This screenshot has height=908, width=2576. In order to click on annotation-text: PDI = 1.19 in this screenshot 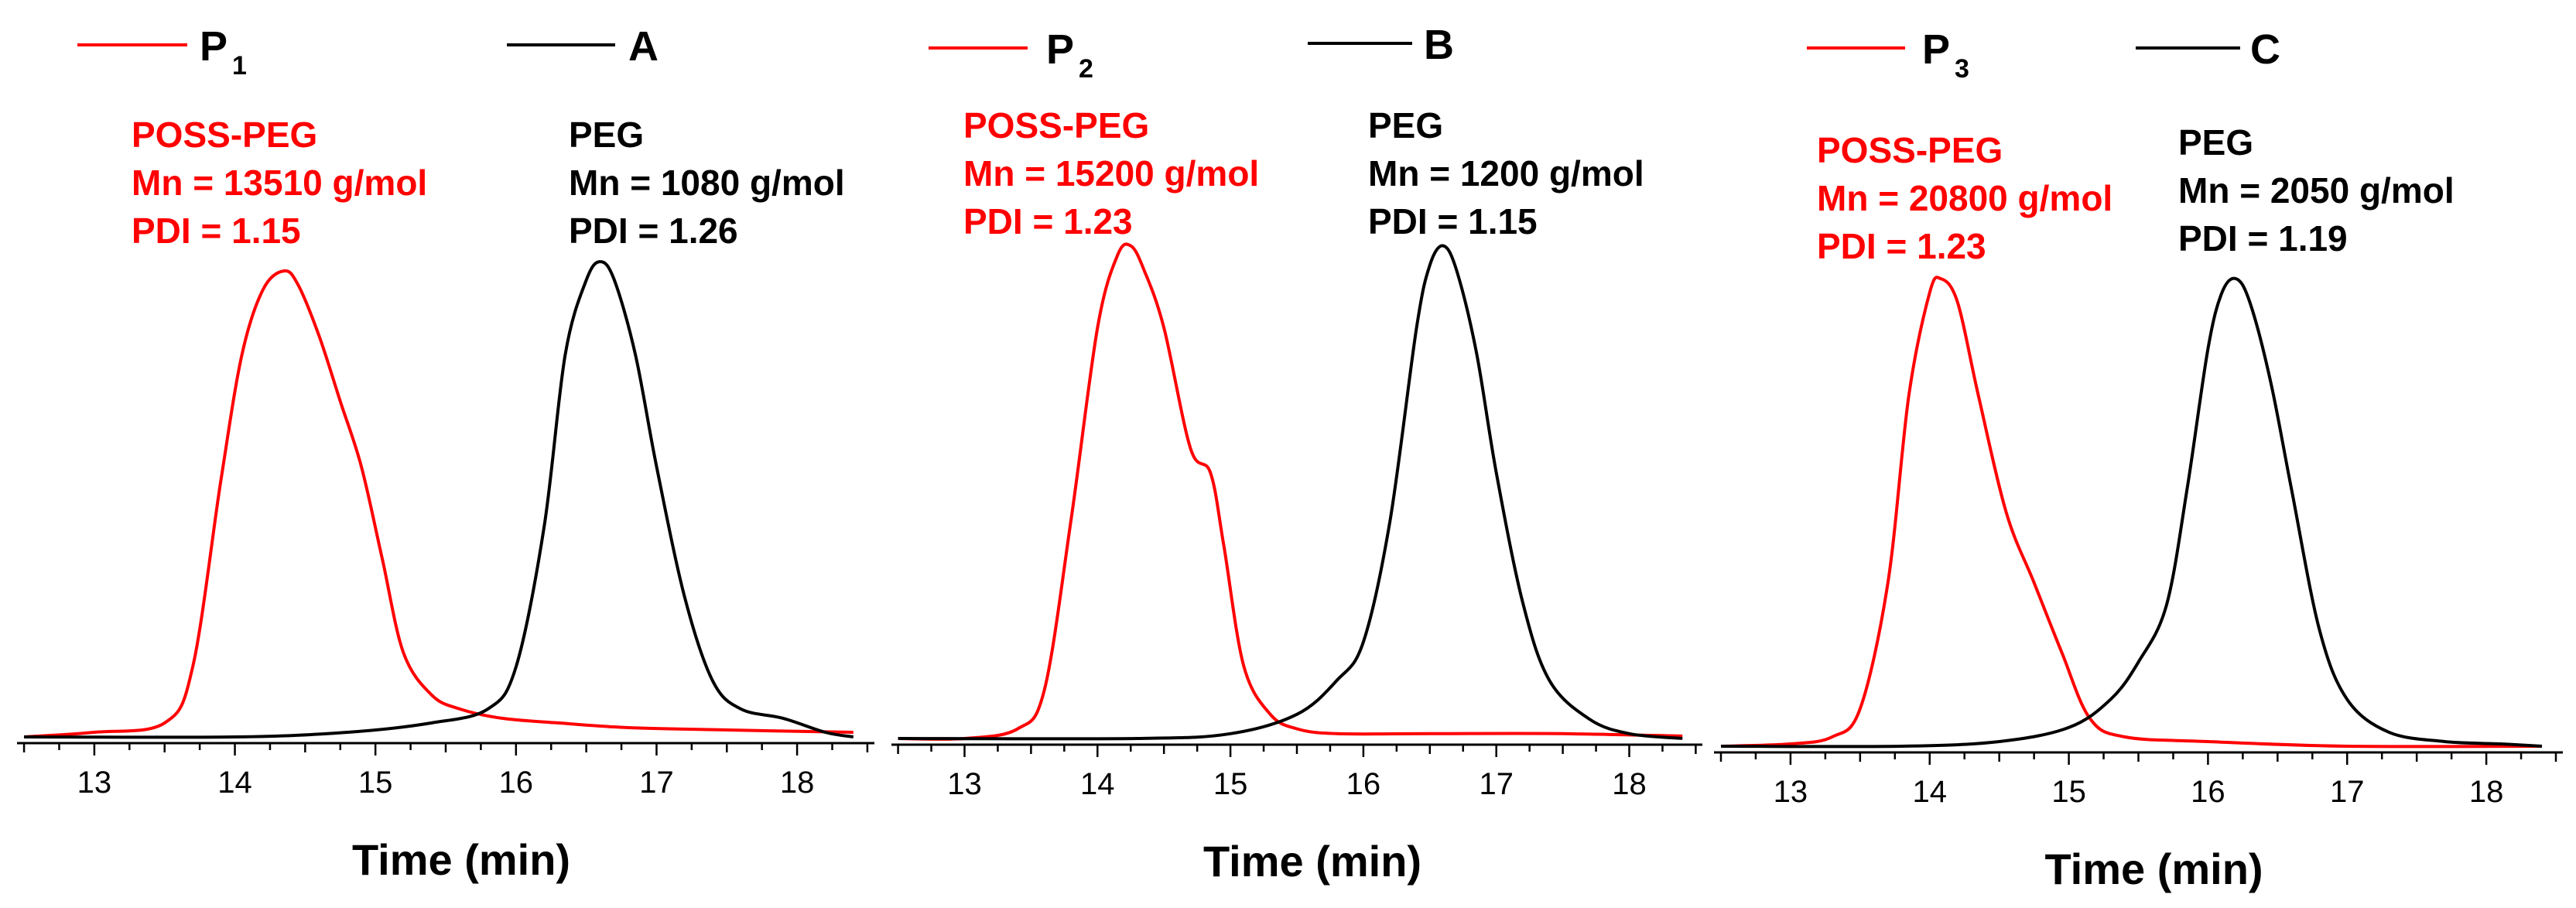, I will do `click(2263, 238)`.